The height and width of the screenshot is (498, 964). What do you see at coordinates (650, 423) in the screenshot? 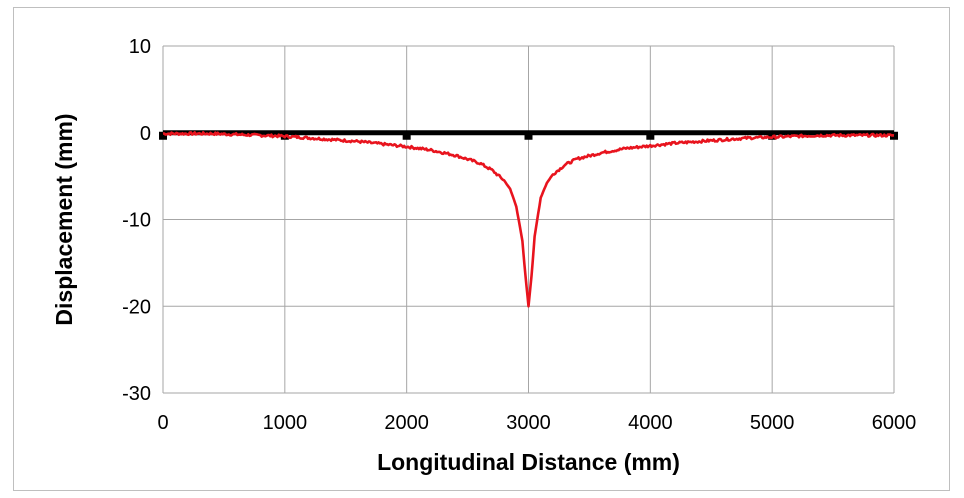
I see `x-tick-label: 4000` at bounding box center [650, 423].